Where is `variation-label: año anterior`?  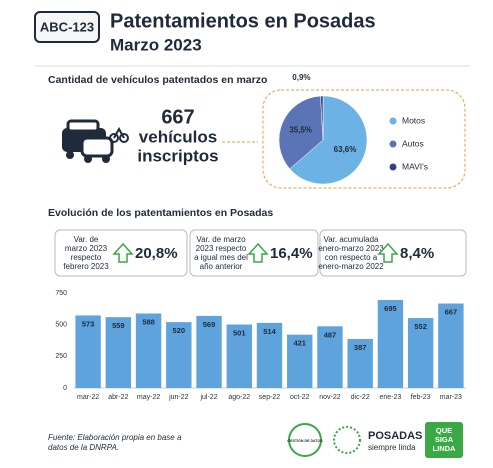
variation-label: año anterior is located at coordinates (221, 266).